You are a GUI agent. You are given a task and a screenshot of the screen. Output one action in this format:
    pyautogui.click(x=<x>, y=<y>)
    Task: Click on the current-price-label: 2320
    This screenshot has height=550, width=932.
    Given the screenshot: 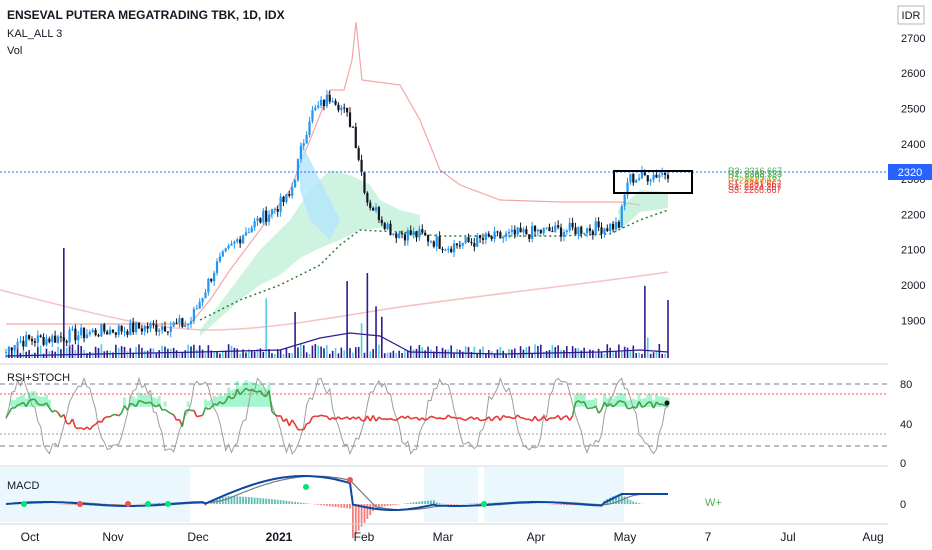 What is the action you would take?
    pyautogui.click(x=910, y=173)
    